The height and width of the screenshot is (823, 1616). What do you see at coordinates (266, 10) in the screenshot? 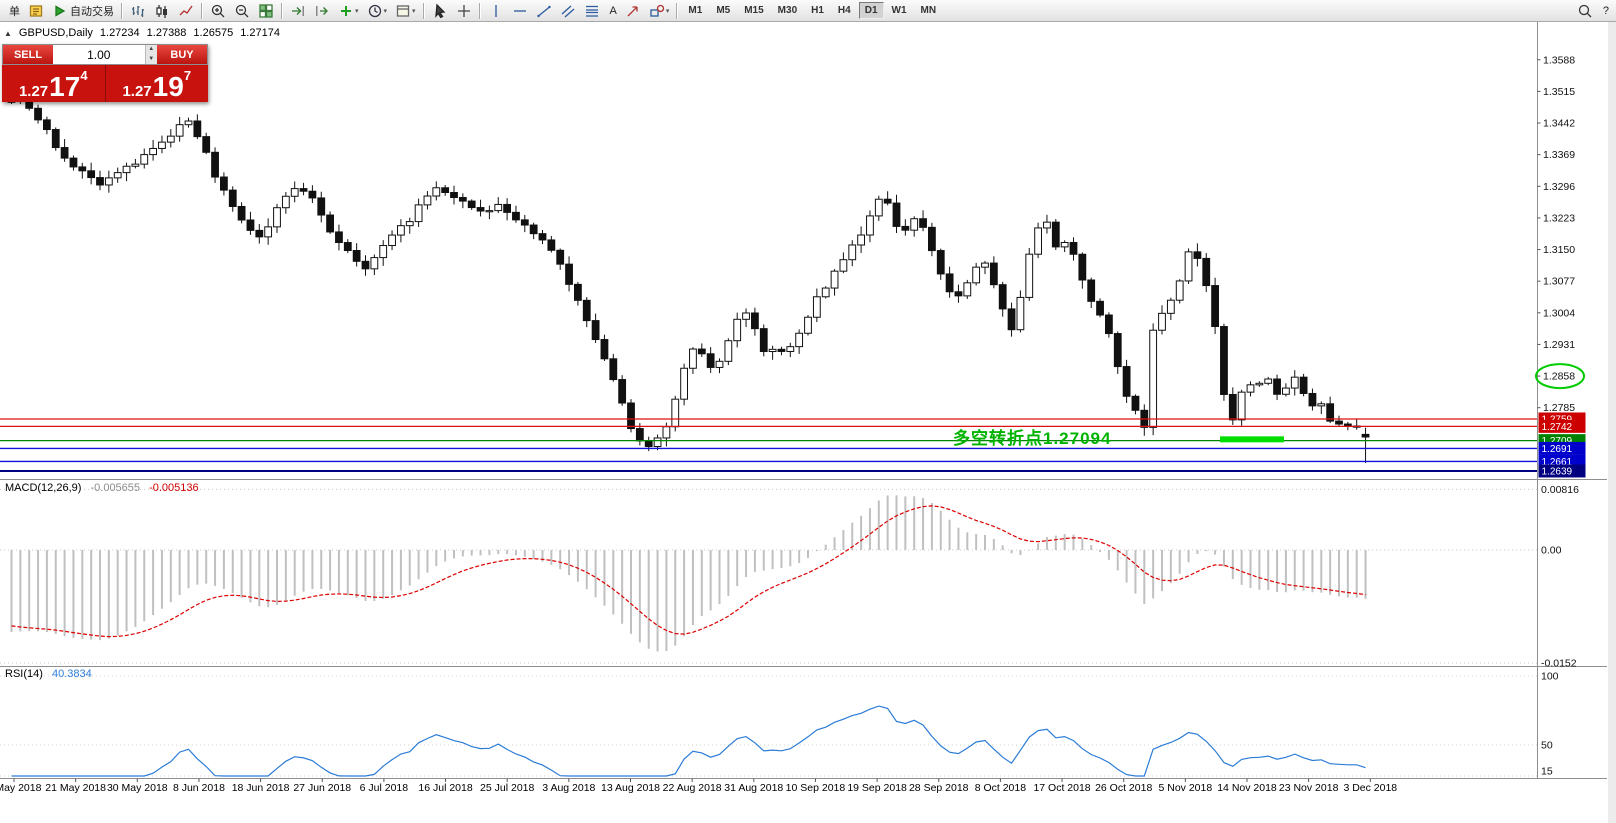
I see `tile-windows-button` at bounding box center [266, 10].